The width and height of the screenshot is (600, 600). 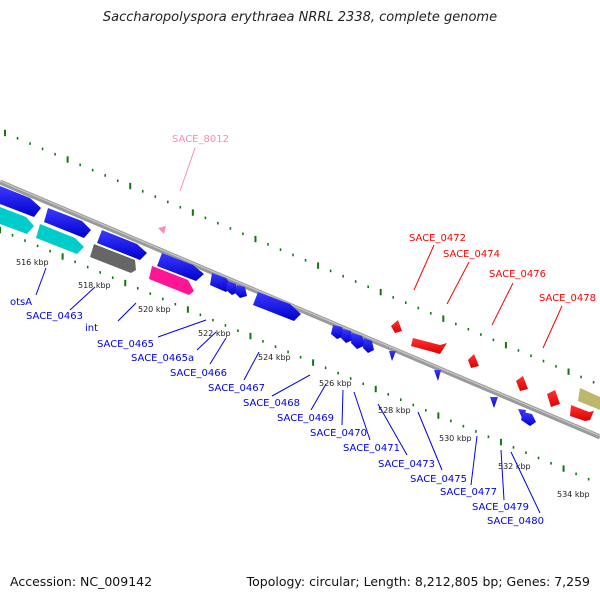 I want to click on gene-label: SACE_0479, so click(x=500, y=507).